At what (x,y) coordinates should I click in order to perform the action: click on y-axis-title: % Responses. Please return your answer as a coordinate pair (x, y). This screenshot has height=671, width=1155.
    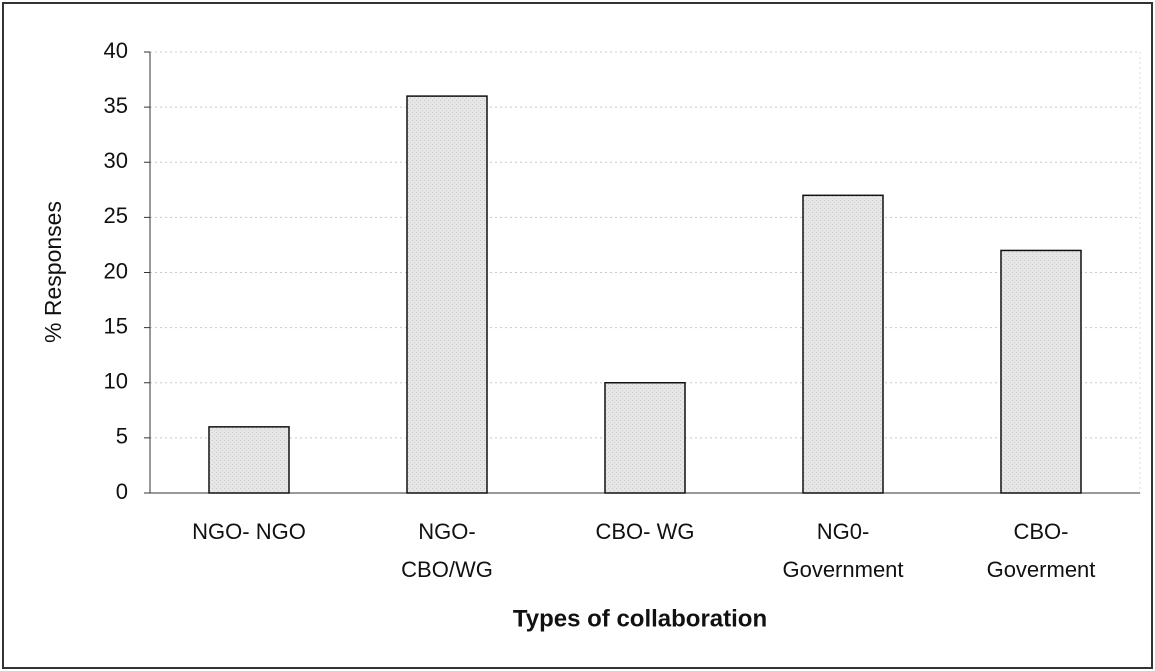
    Looking at the image, I should click on (53, 272).